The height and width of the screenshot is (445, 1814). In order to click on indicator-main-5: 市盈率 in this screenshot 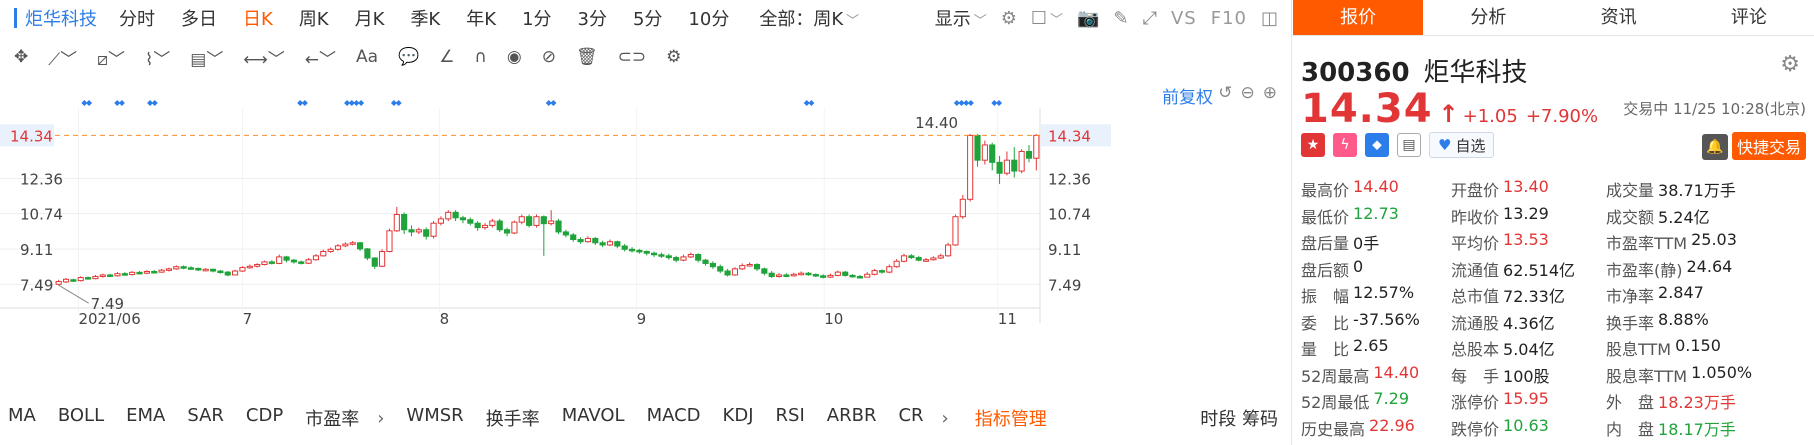, I will do `click(332, 419)`.